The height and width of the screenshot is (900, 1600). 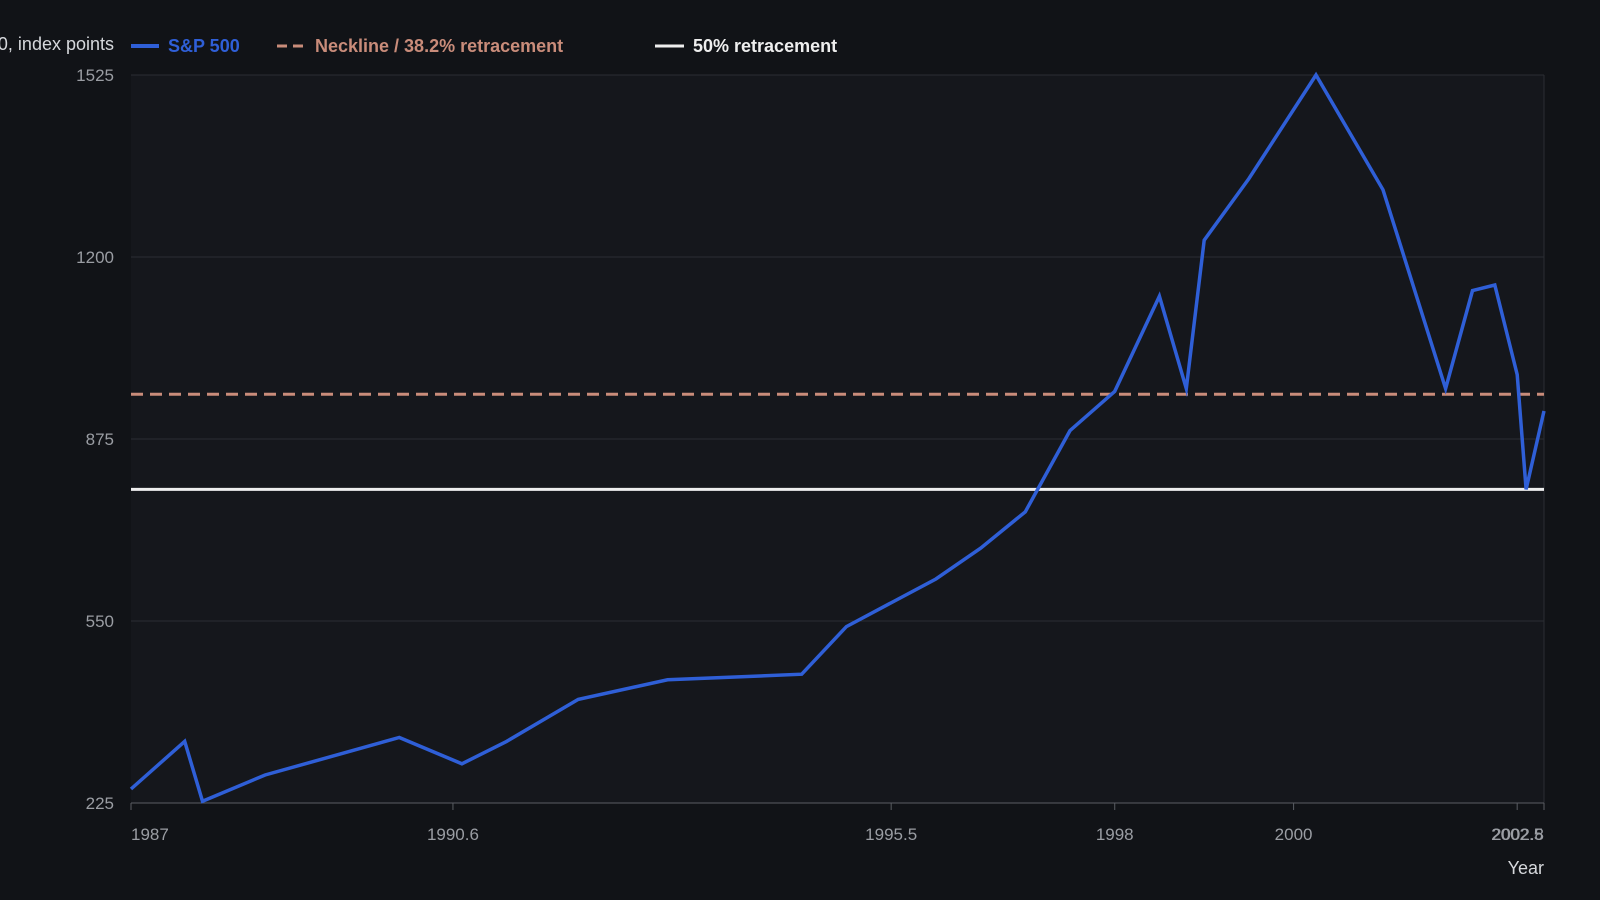 I want to click on reference-lines, so click(x=837, y=441).